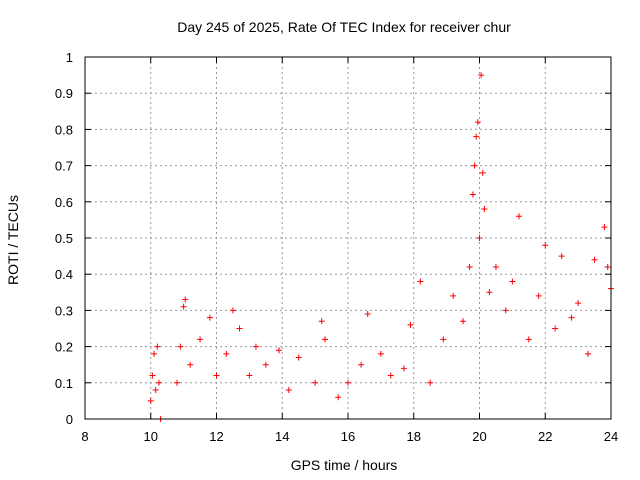 Image resolution: width=640 pixels, height=480 pixels. What do you see at coordinates (64, 274) in the screenshot?
I see `y-tick-label: 0.4` at bounding box center [64, 274].